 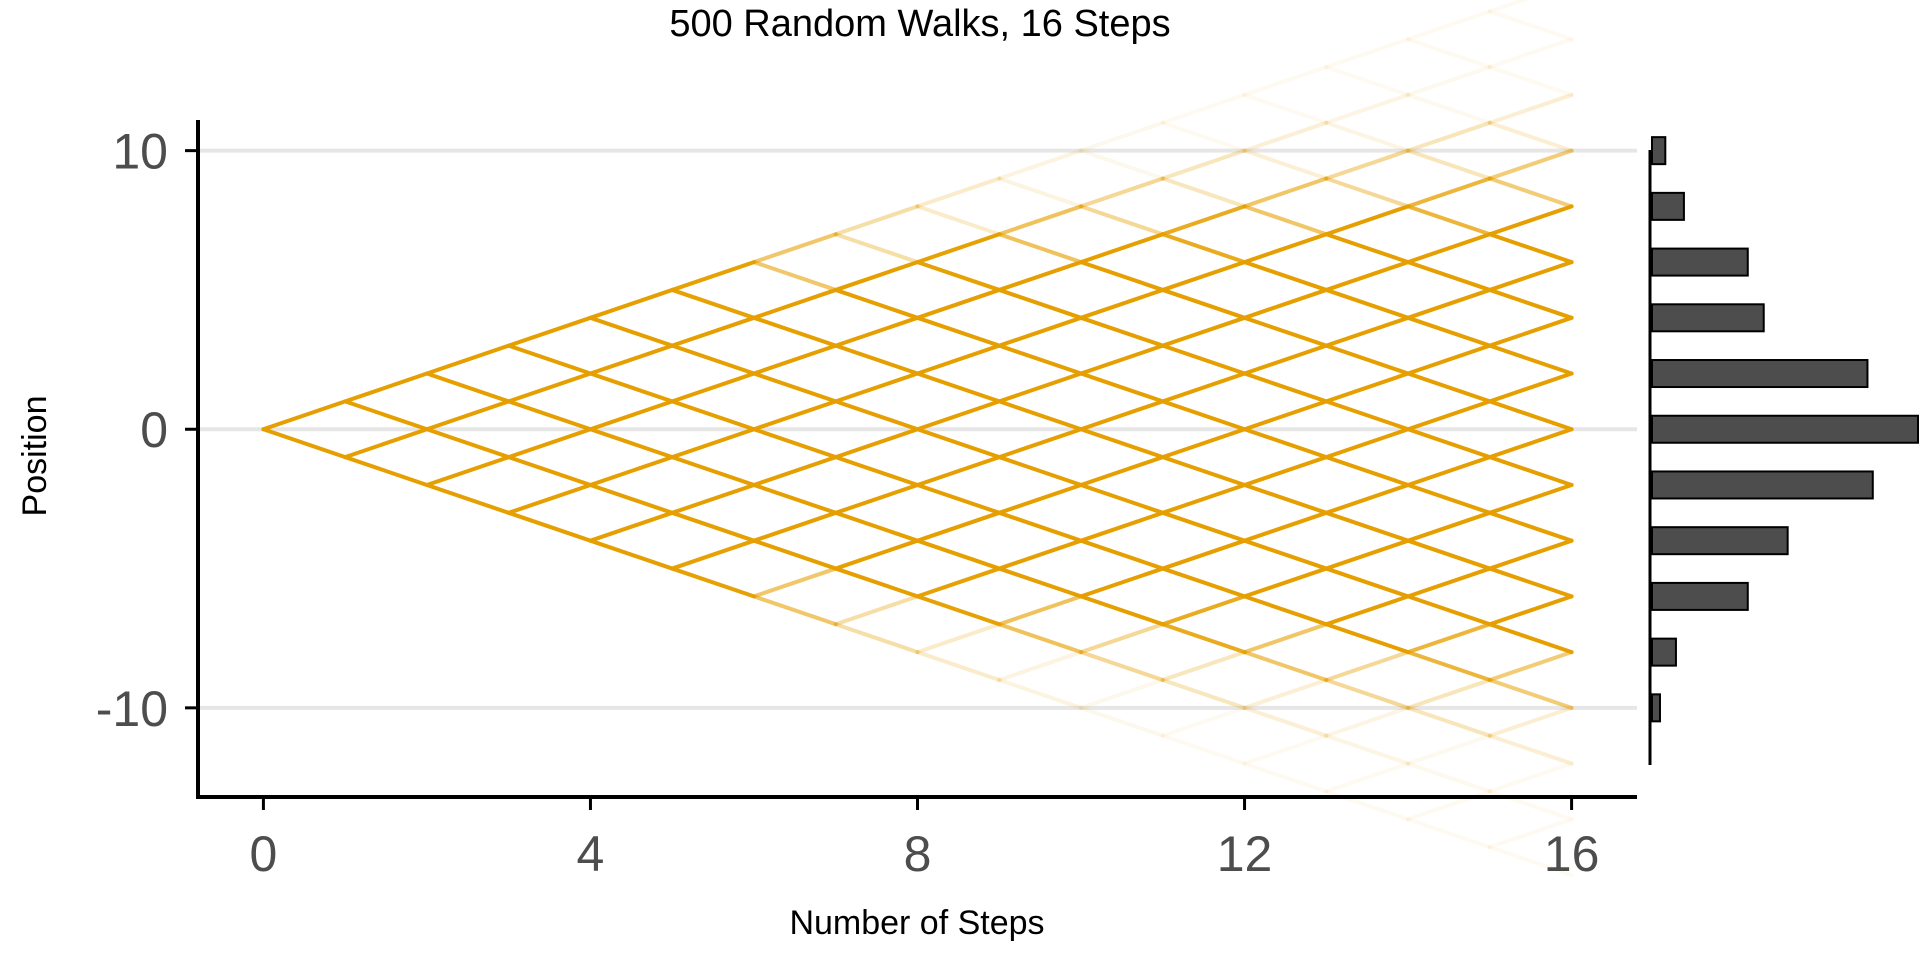 What do you see at coordinates (140, 152) in the screenshot?
I see `y-tick-label: 10` at bounding box center [140, 152].